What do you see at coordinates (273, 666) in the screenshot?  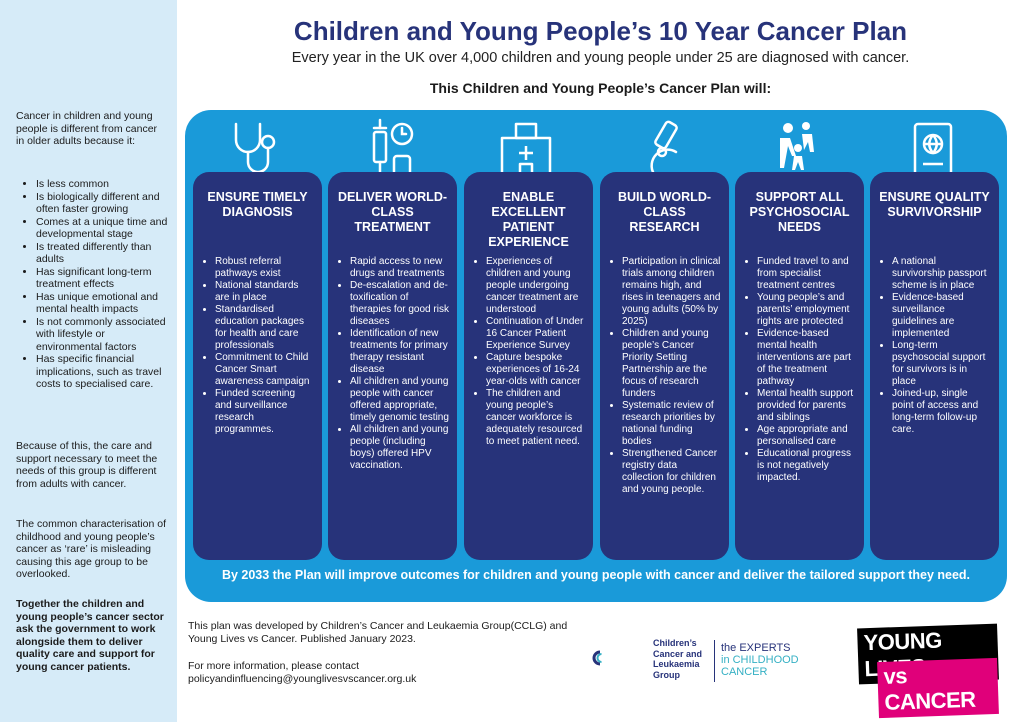 I see `contact-line: For more information, please contact` at bounding box center [273, 666].